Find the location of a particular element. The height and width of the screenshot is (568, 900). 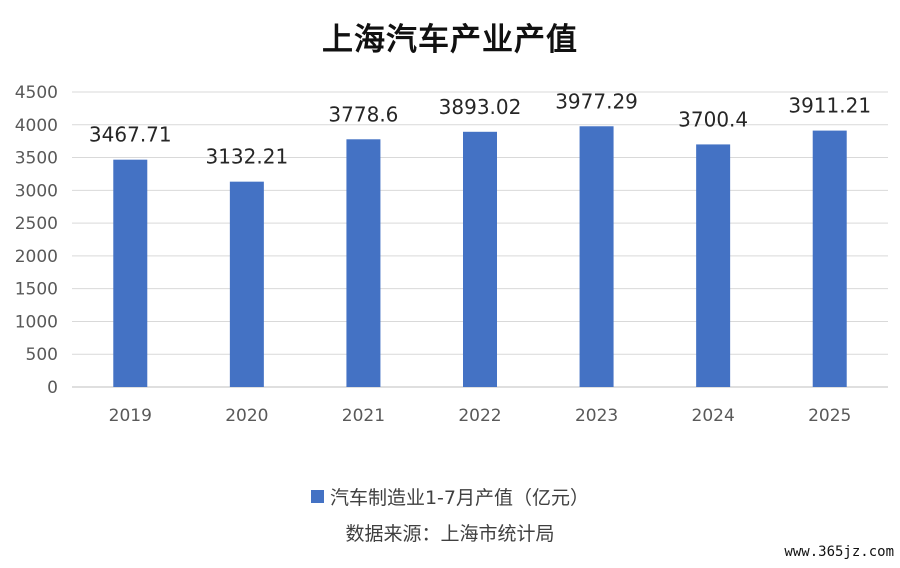

y-tick-label: 3500 is located at coordinates (36, 159).